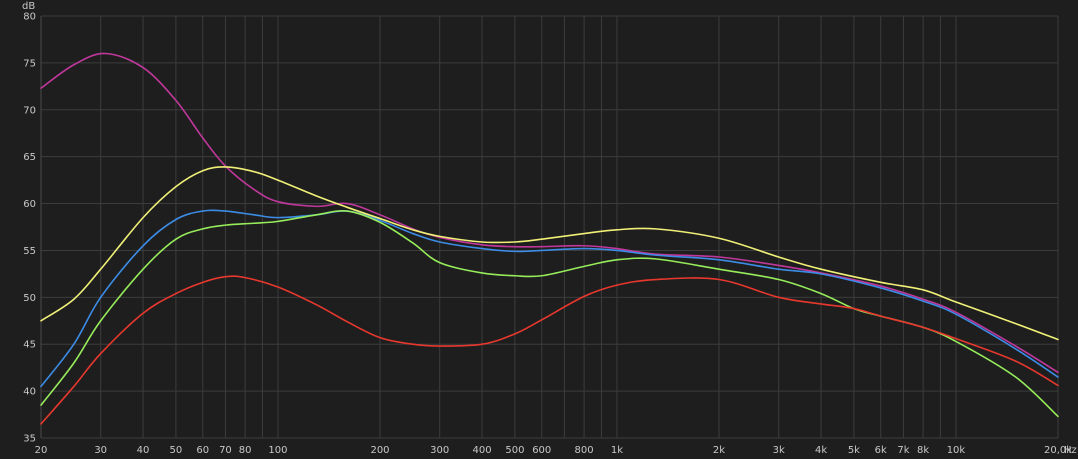  What do you see at coordinates (903, 450) in the screenshot?
I see `x-tick-label: 7k` at bounding box center [903, 450].